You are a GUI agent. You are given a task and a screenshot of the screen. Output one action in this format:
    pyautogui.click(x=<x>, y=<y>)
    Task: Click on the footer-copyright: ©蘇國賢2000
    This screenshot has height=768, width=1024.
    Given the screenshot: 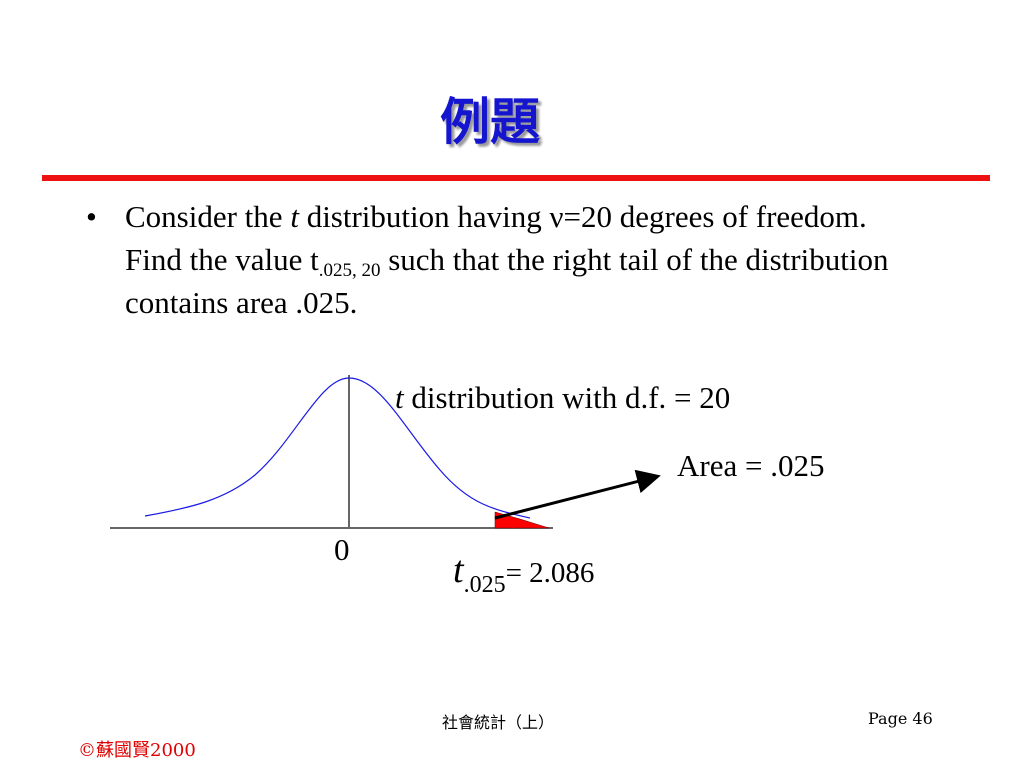 What is the action you would take?
    pyautogui.click(x=137, y=750)
    